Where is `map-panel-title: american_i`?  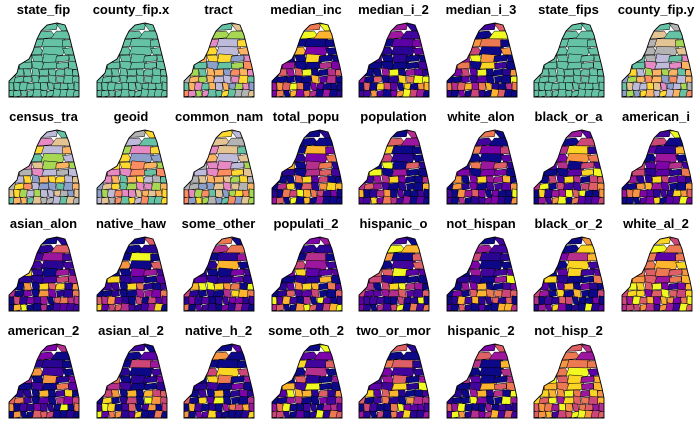
map-panel-title: american_i is located at coordinates (656, 116).